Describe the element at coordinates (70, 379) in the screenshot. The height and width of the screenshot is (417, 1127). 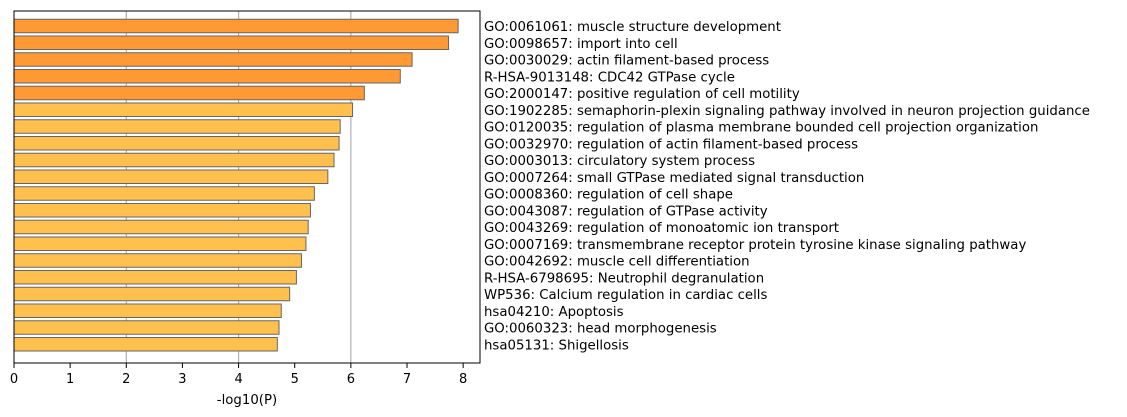
I see `x-tick-label-1: 1` at that location.